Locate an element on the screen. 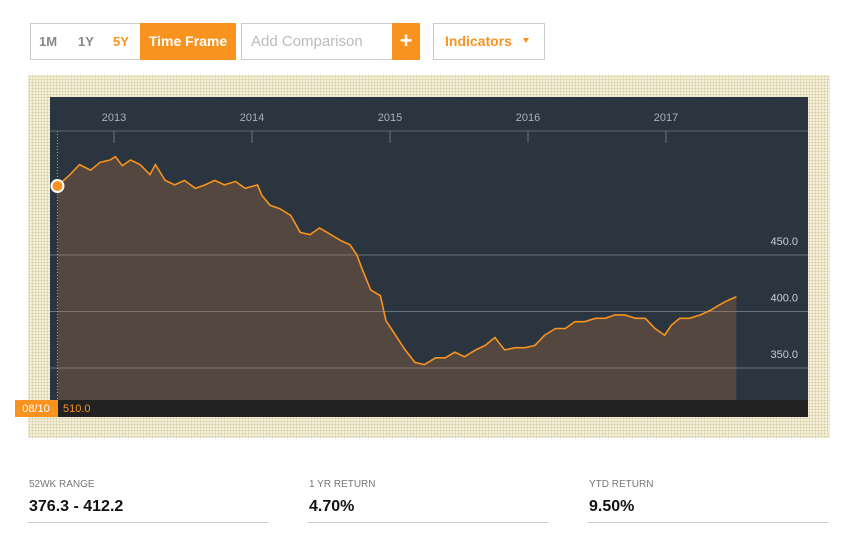  time-frame-button: Time Frame is located at coordinates (188, 41).